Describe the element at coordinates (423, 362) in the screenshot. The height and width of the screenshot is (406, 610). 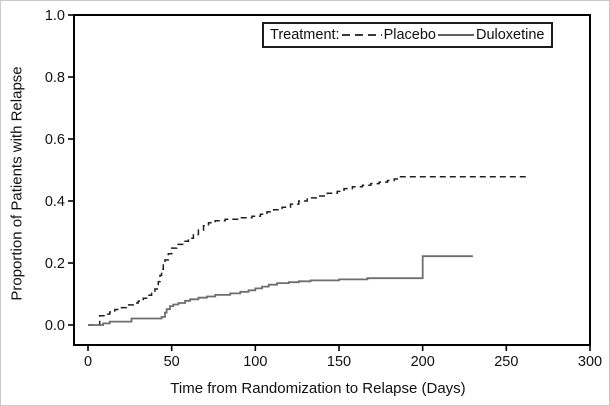
I see `x-tick-label: 200` at that location.